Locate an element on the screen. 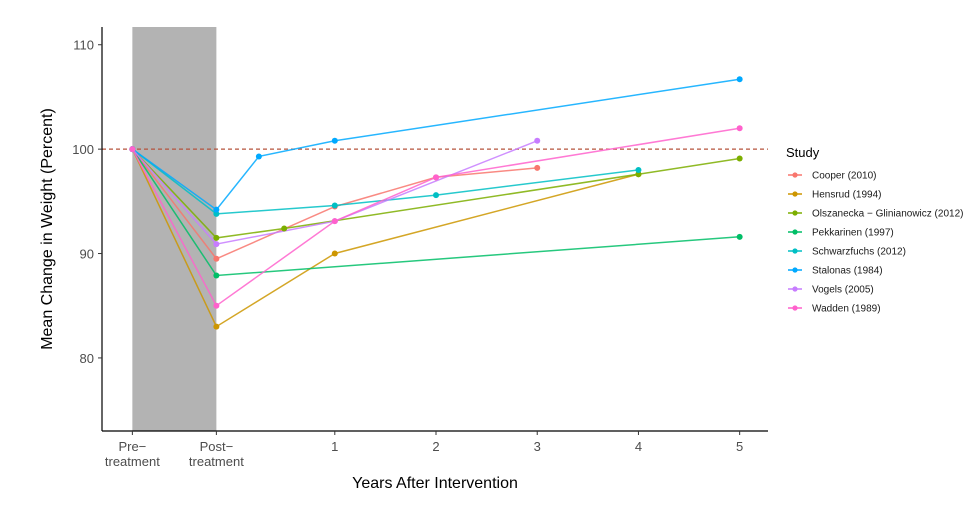 This screenshot has height=514, width=980. y-tick-label: 80 is located at coordinates (87, 358).